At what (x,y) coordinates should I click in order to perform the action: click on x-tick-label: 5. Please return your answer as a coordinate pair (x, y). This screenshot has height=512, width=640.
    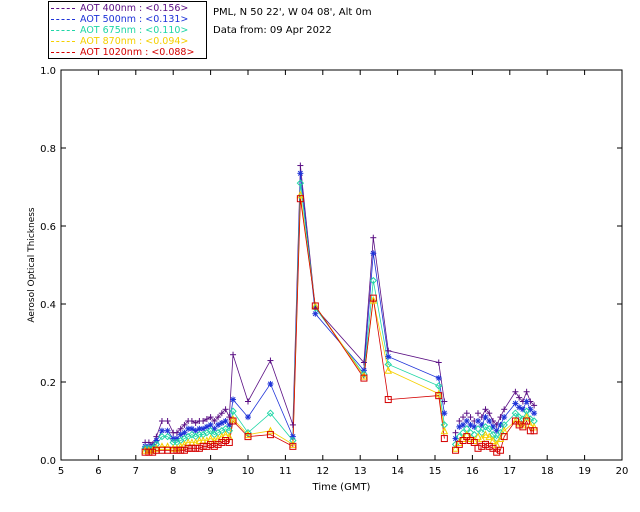
    Looking at the image, I should click on (61, 471).